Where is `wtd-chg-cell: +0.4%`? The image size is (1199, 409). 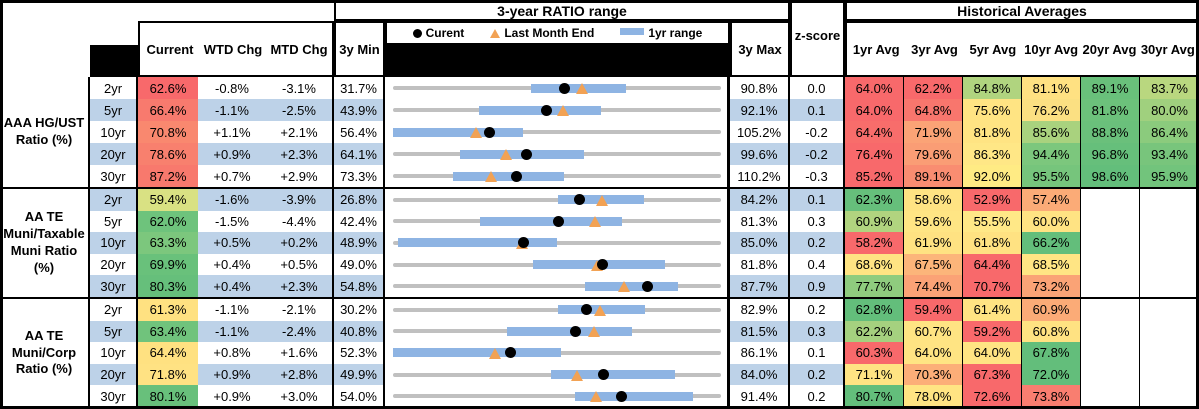
wtd-chg-cell: +0.4% is located at coordinates (232, 264).